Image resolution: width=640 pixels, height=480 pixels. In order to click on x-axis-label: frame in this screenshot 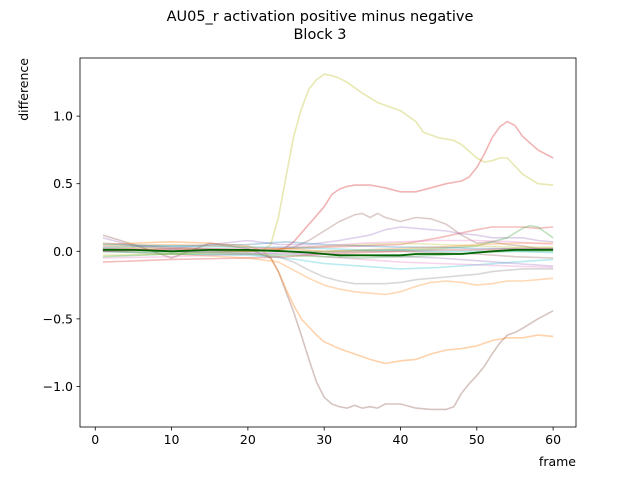, I will do `click(557, 461)`.